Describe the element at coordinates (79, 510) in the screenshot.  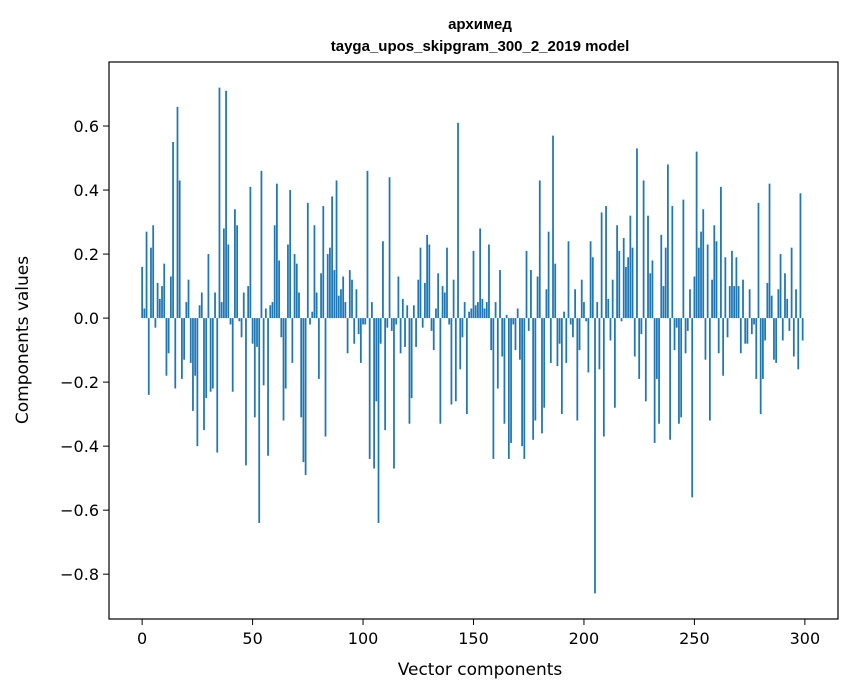
I see `y-tick-label: −0.6` at that location.